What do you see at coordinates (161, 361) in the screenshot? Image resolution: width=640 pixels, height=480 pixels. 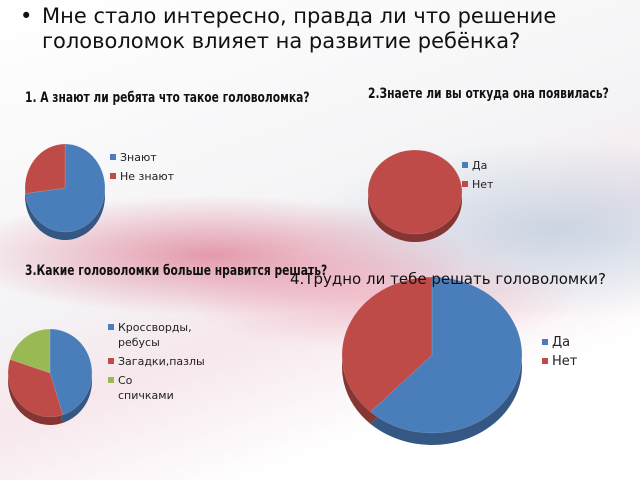 I see `legend-label: Загадки,пазлы` at bounding box center [161, 361].